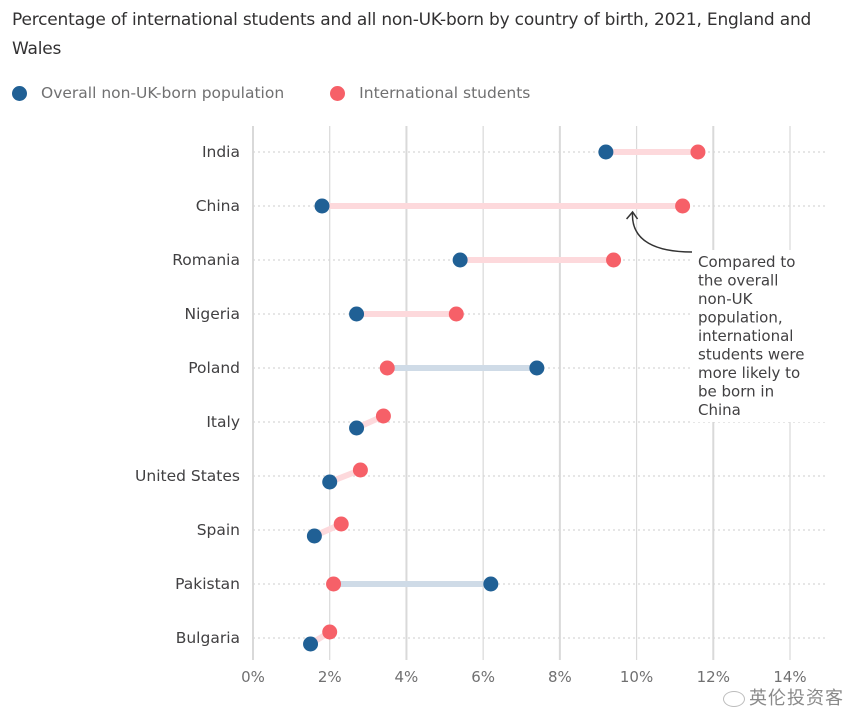 The height and width of the screenshot is (712, 858). I want to click on x-tick-label: 4%, so click(407, 677).